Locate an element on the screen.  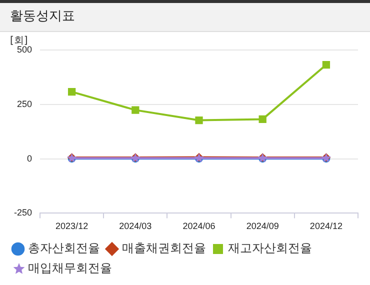
y-axis-title: [회] is located at coordinates (19, 41).